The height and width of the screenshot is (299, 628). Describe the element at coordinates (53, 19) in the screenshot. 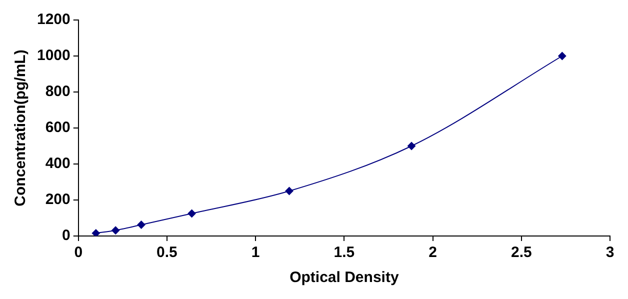

I see `y-tick-label: 1200` at that location.